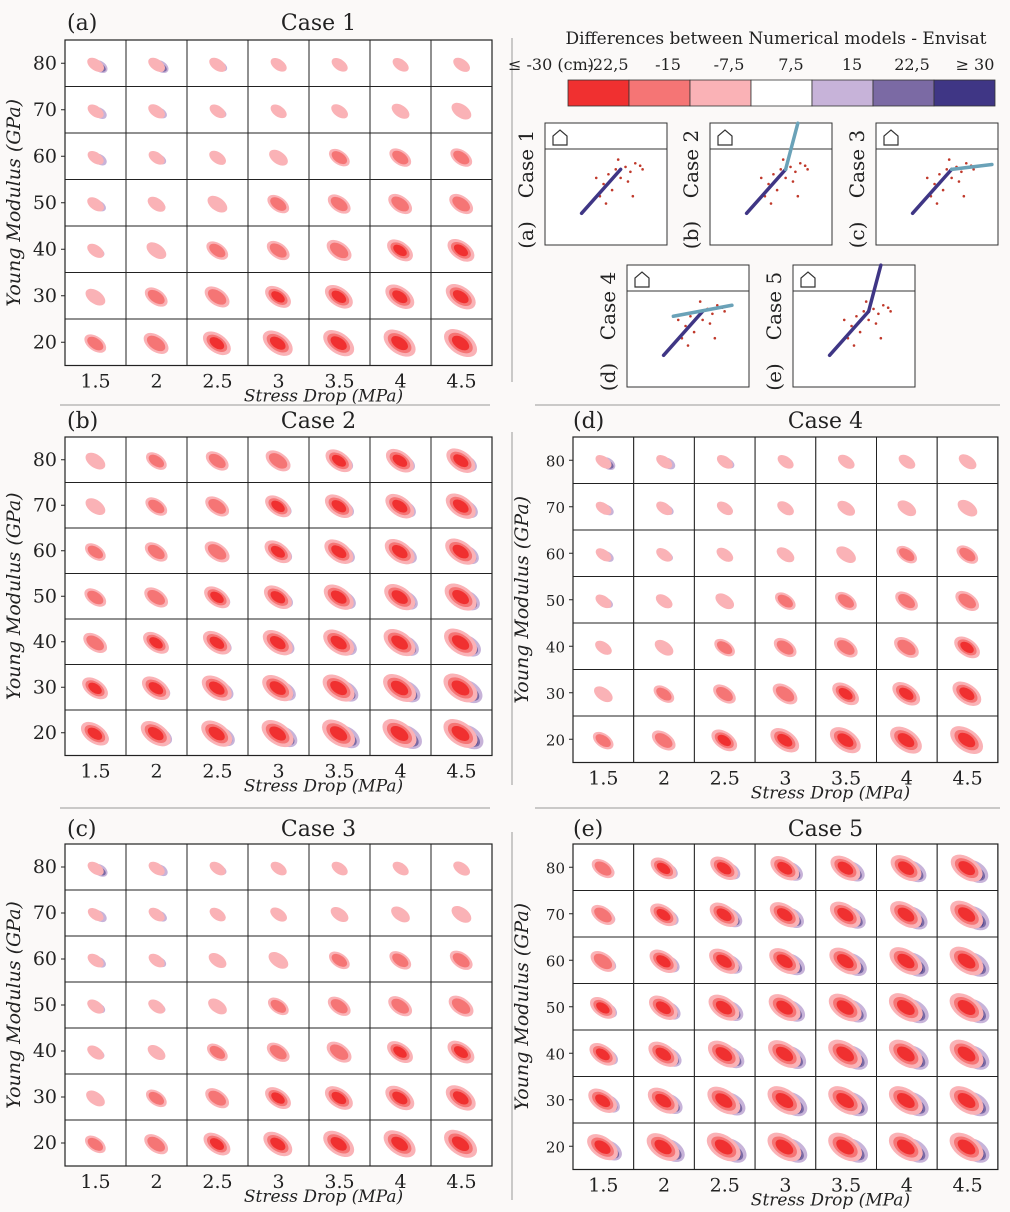 The height and width of the screenshot is (1212, 1010). I want to click on legend-tick-label: ≤ -30 (cm), so click(551, 64).